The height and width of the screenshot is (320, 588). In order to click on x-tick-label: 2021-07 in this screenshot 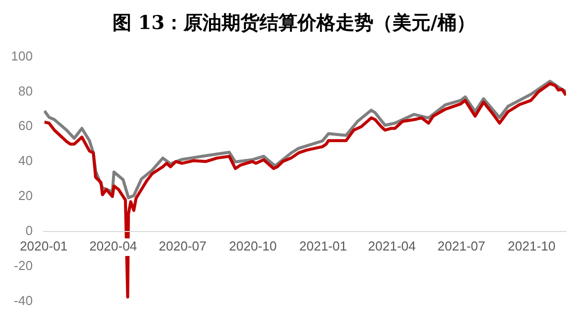, I will do `click(462, 246)`.